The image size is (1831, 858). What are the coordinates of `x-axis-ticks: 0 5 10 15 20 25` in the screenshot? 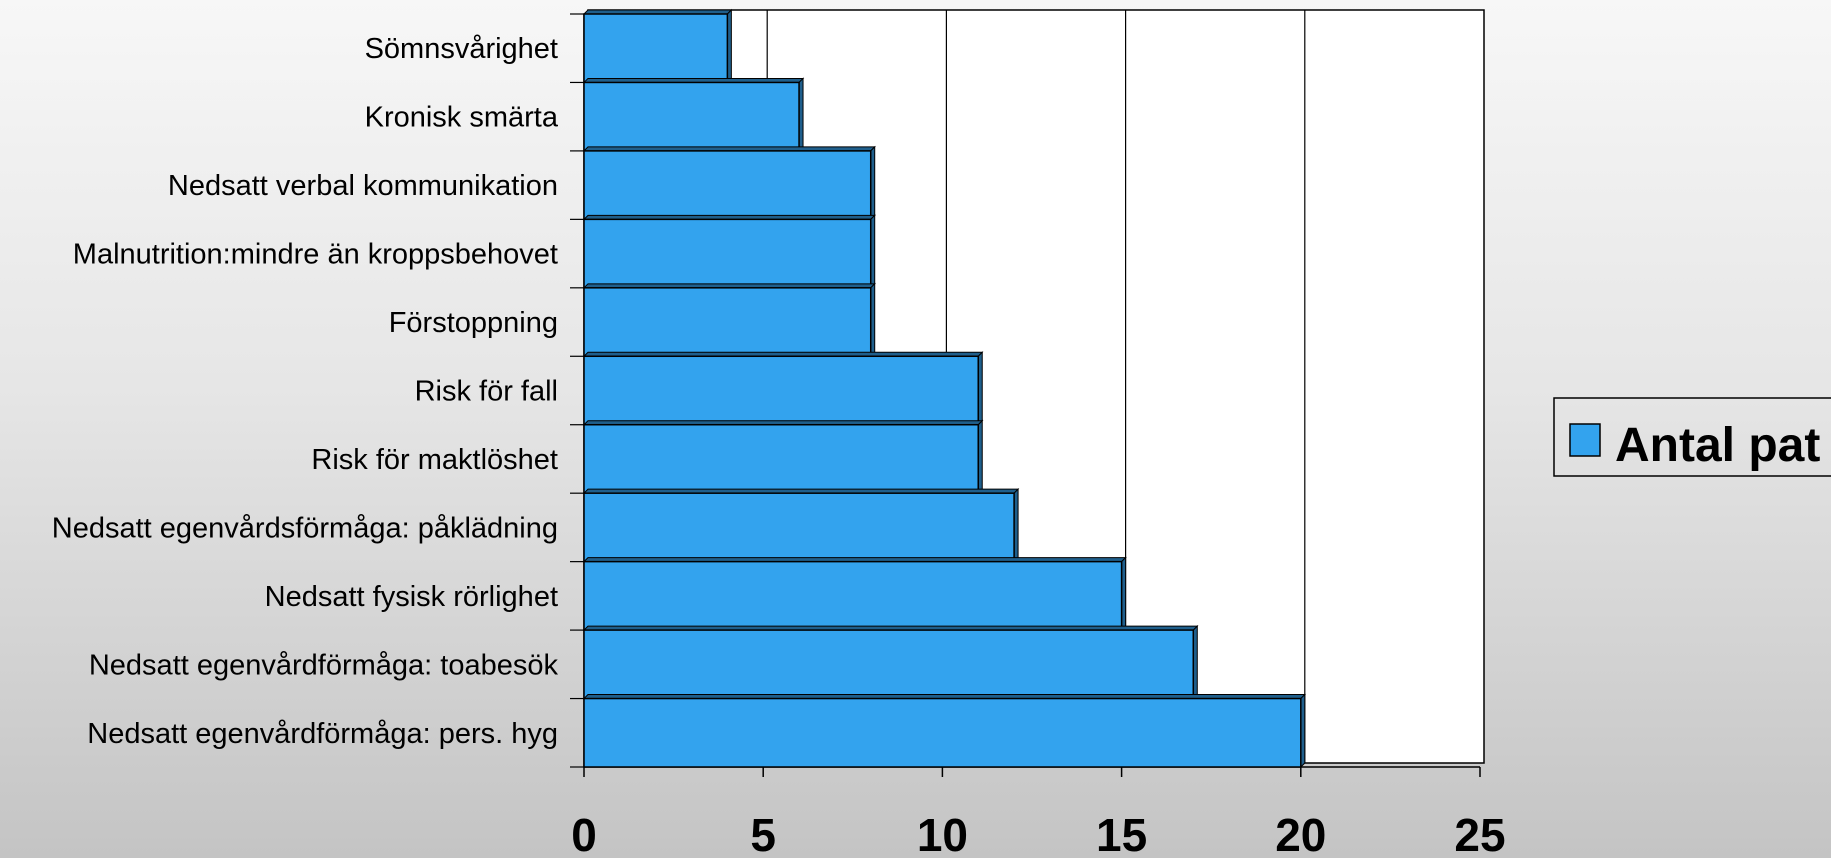 It's located at (1038, 812).